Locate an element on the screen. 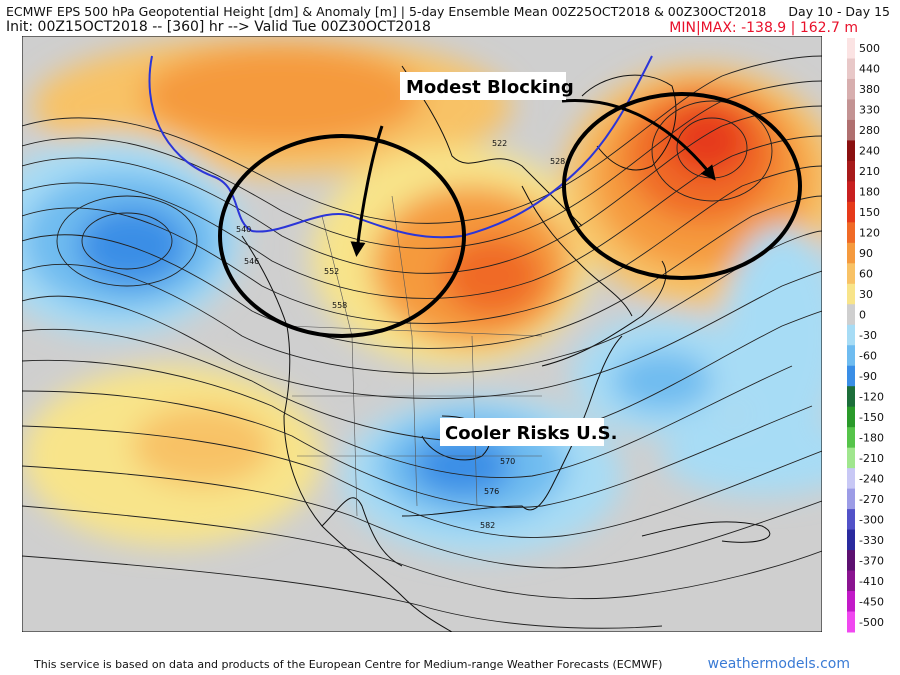  legend-level-label: -90 is located at coordinates (868, 376).